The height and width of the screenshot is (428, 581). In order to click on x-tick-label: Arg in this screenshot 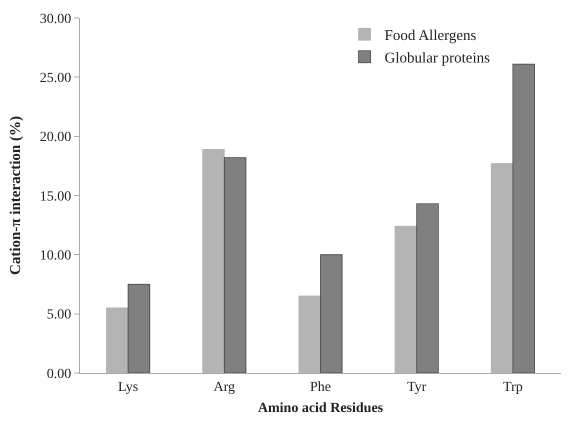, I will do `click(225, 387)`.